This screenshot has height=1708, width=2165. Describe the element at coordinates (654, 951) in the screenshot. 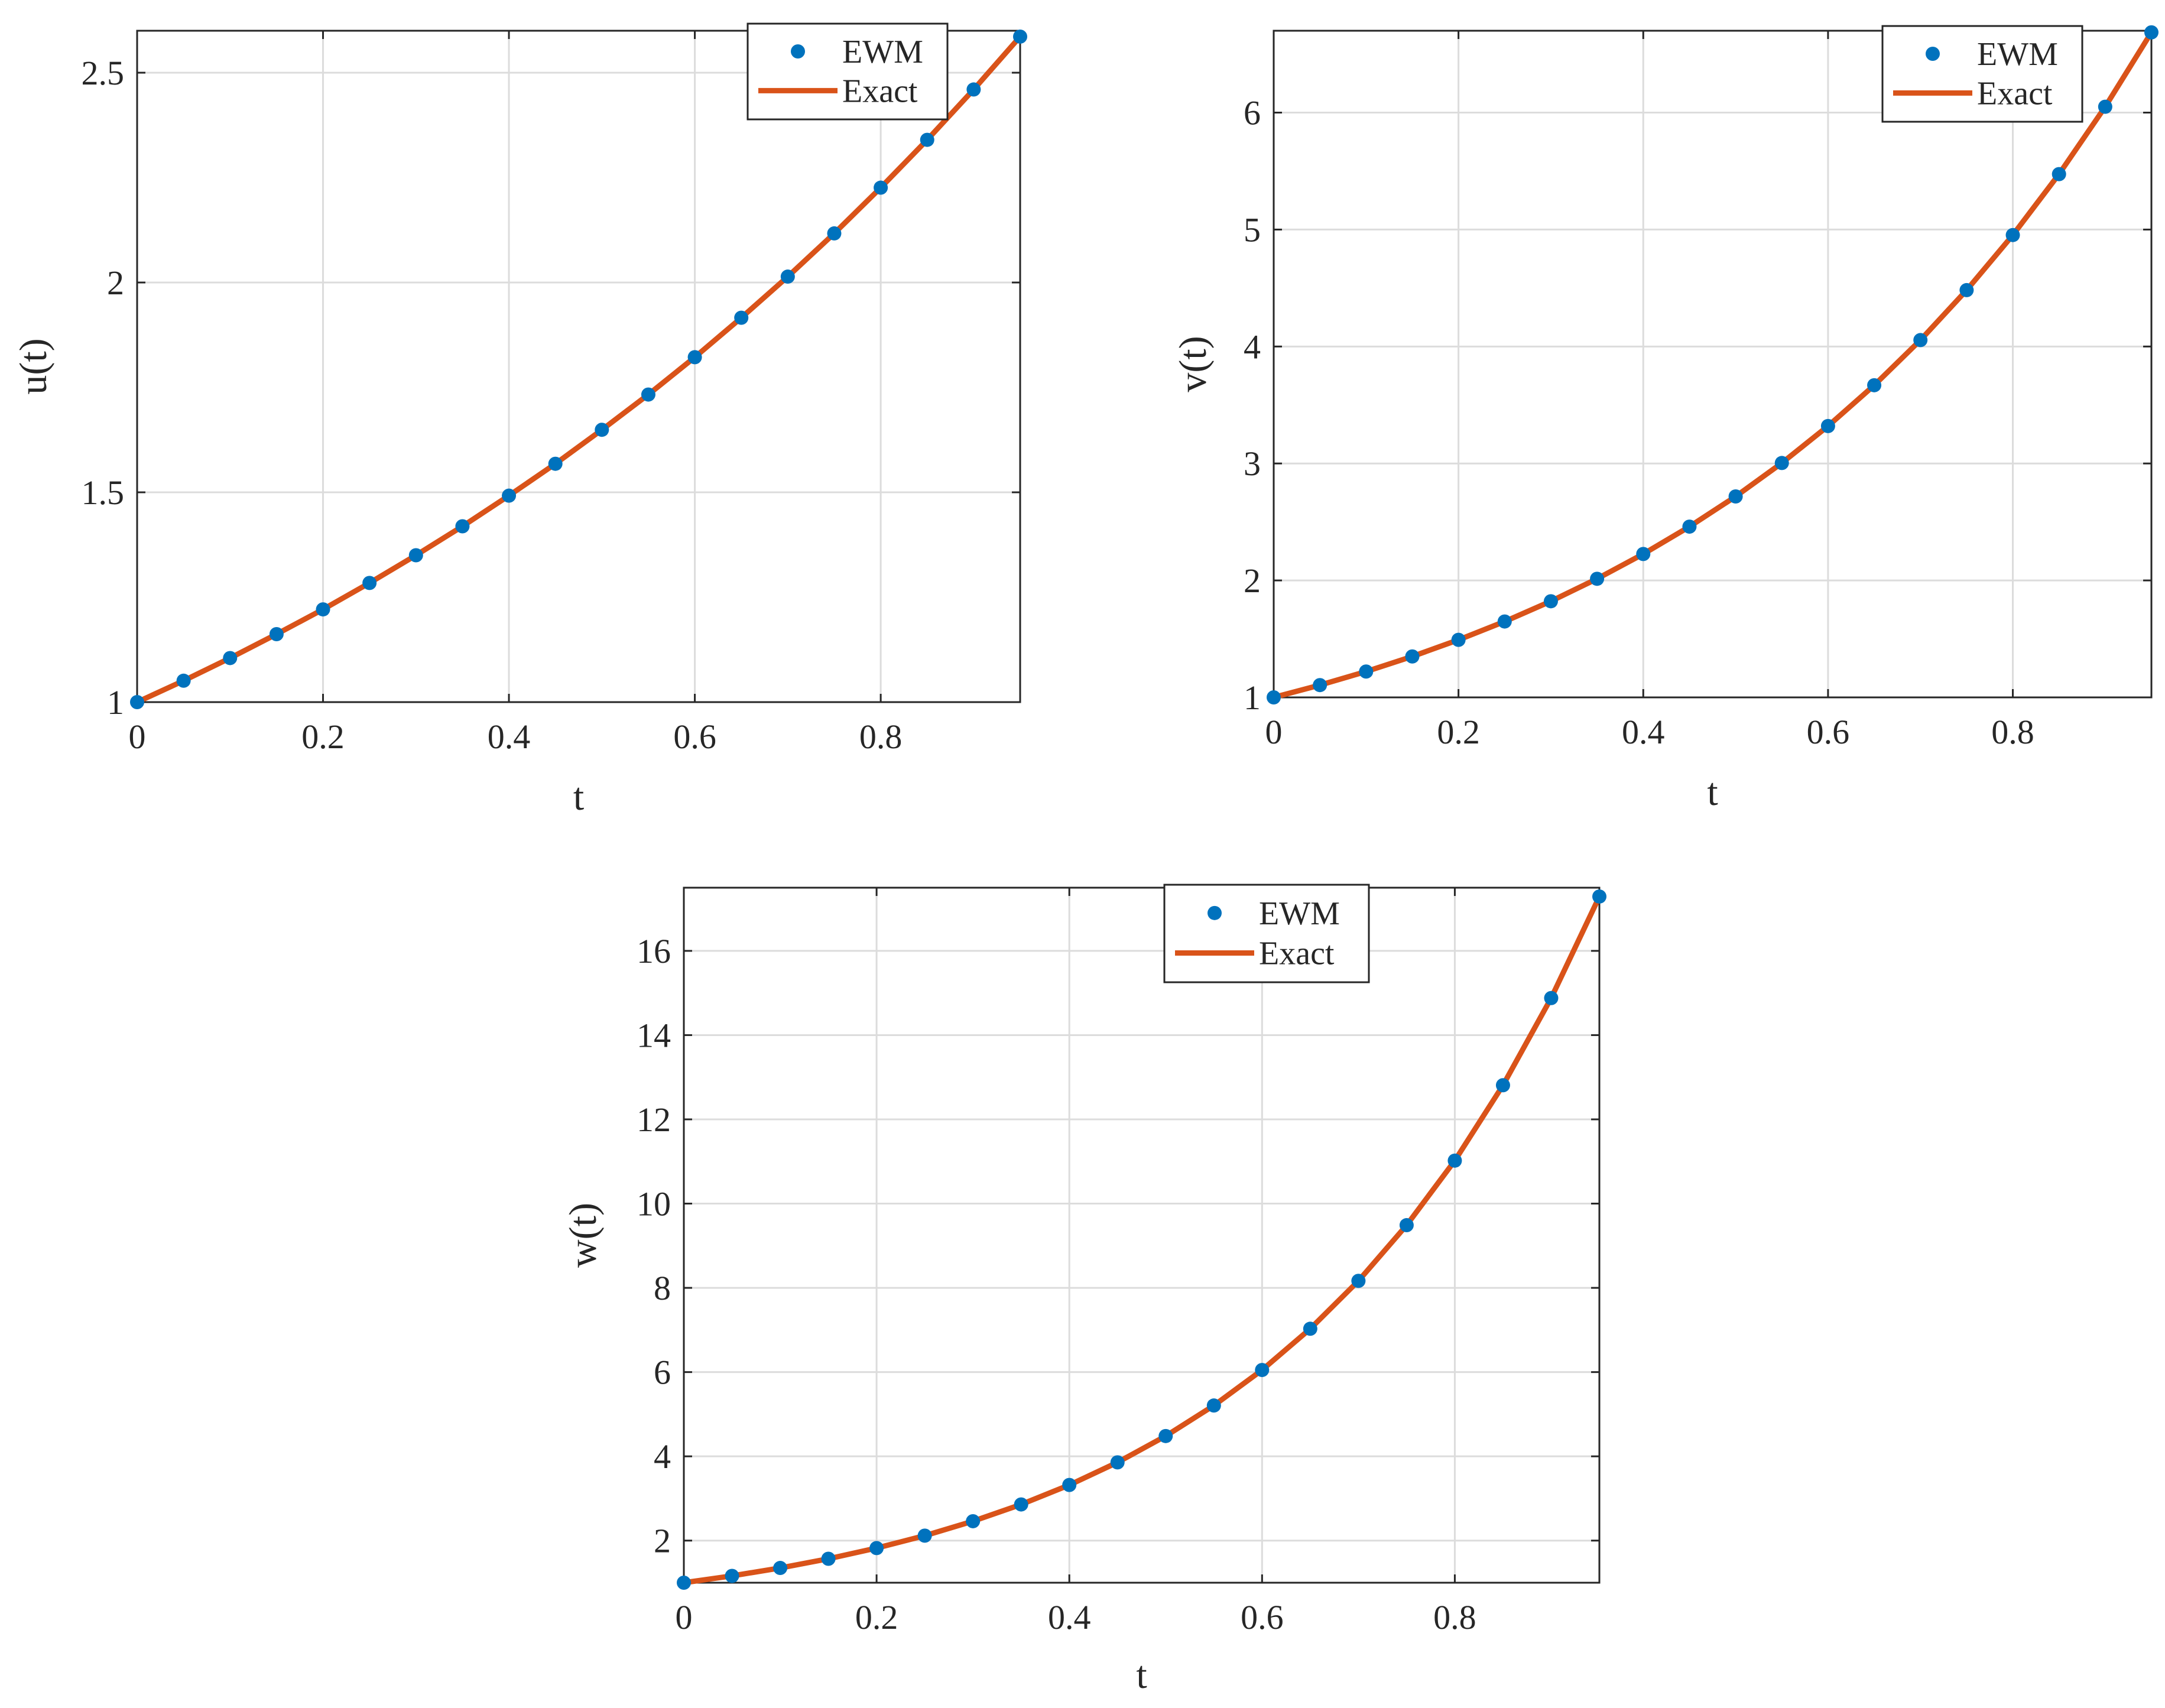

I see `y-tick-label: 16` at that location.